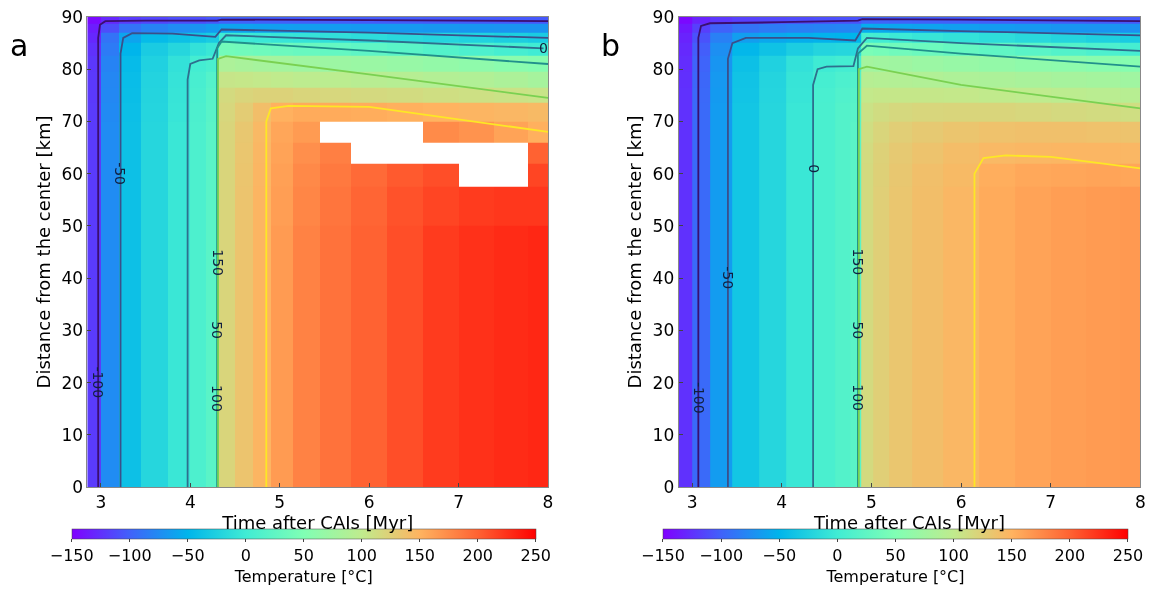 The width and height of the screenshot is (1166, 589). Describe the element at coordinates (19, 45) in the screenshot. I see `chart-title: a` at that location.